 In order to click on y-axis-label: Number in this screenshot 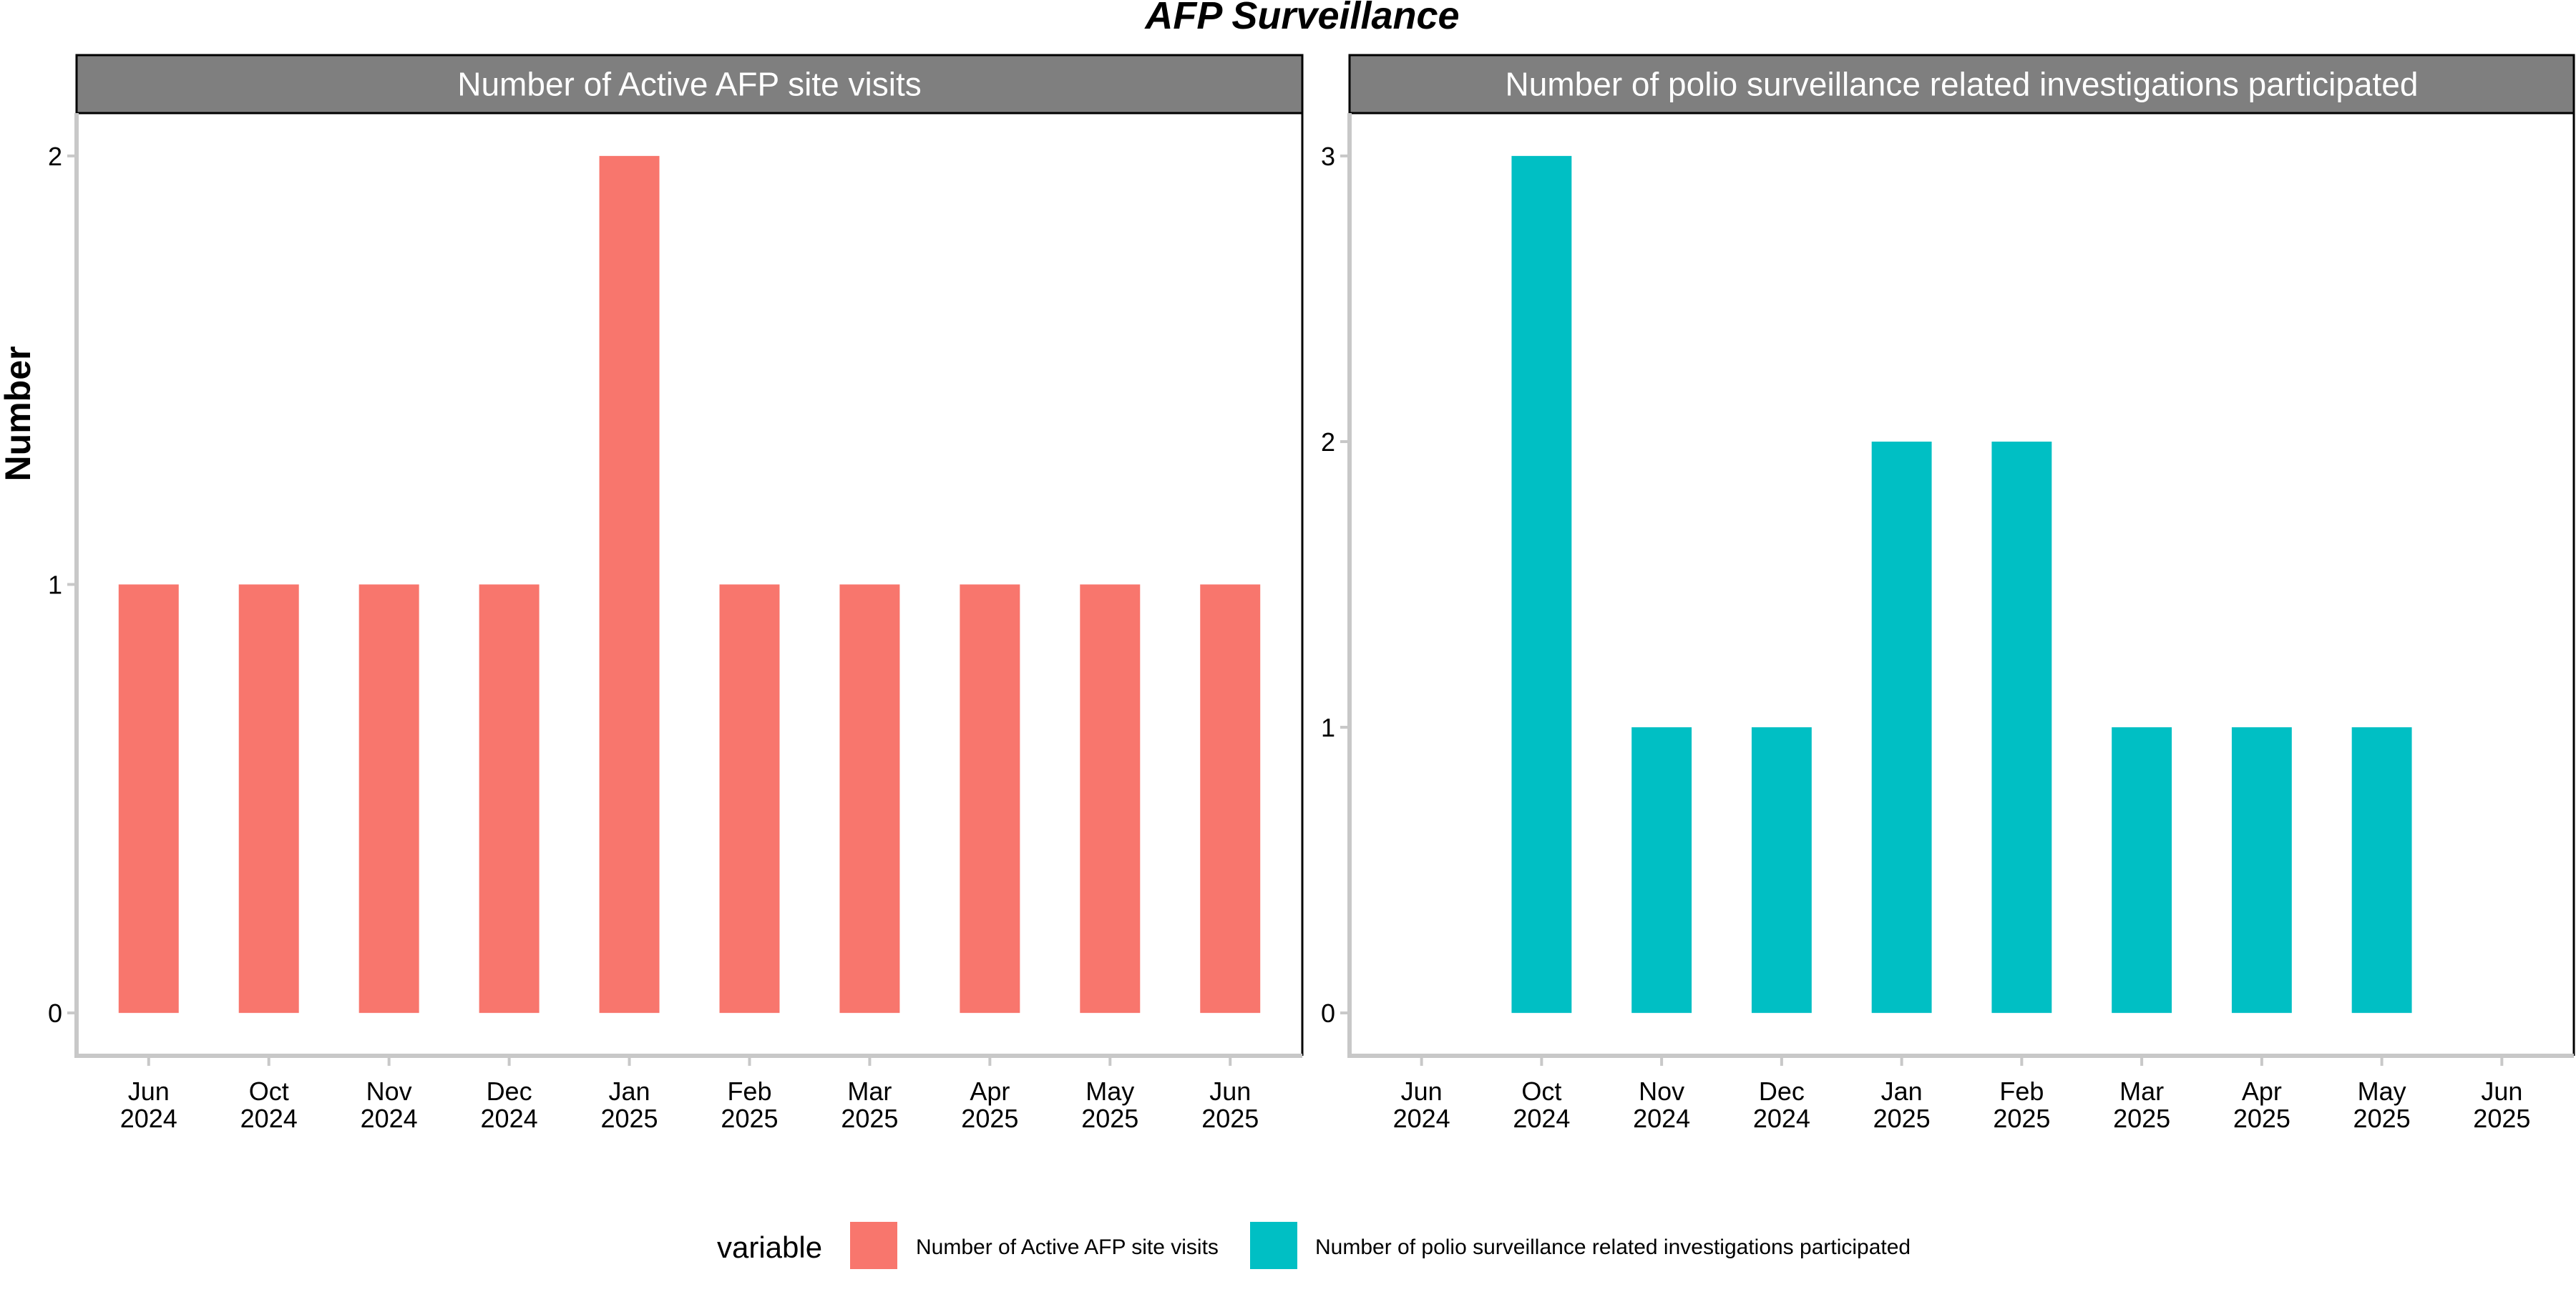, I will do `click(19, 414)`.